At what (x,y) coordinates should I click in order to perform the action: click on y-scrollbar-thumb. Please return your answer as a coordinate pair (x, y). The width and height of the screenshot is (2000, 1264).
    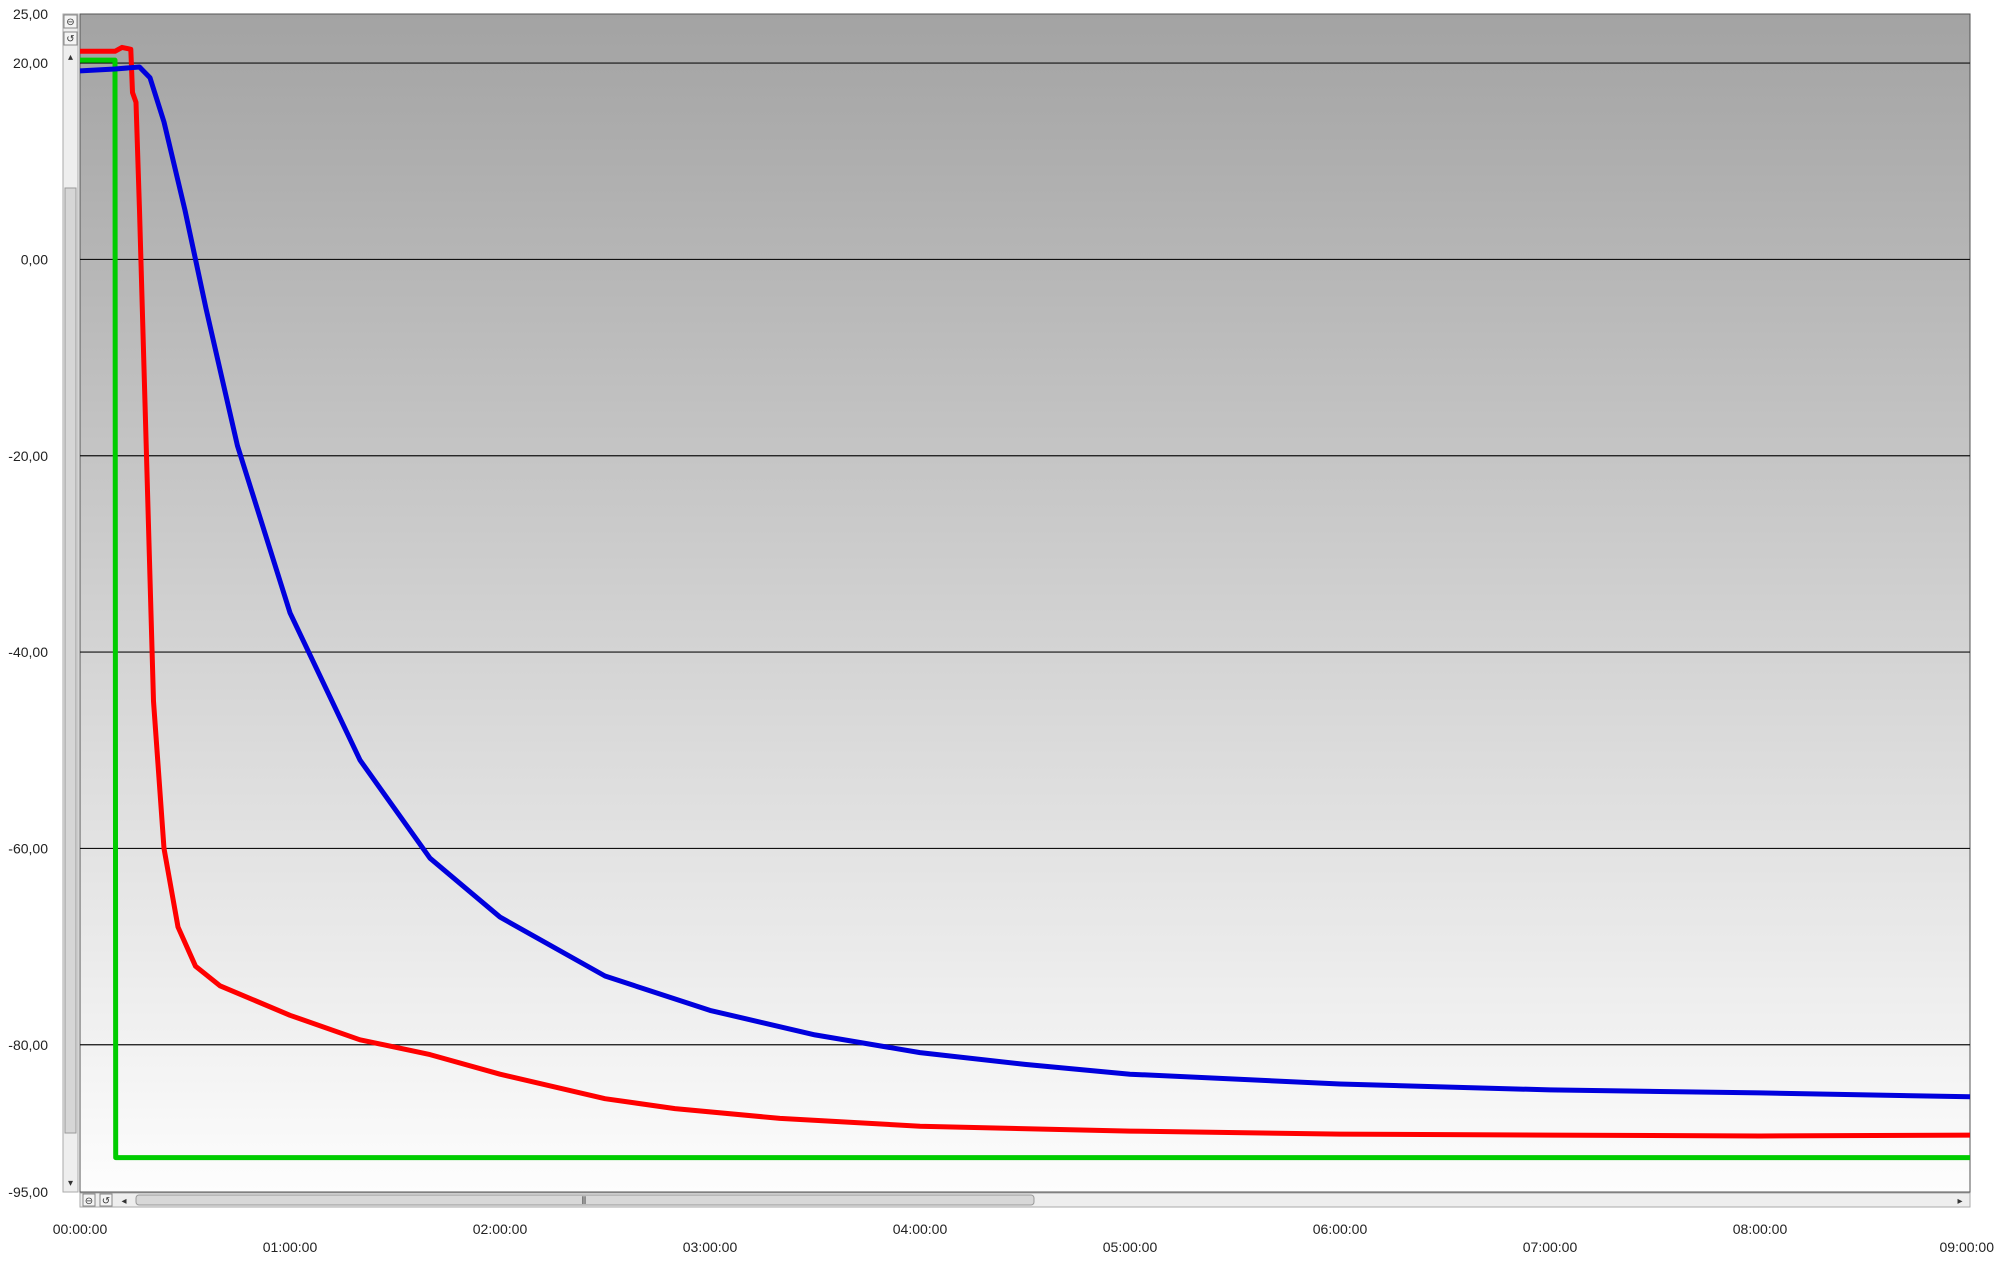
    Looking at the image, I should click on (70, 660).